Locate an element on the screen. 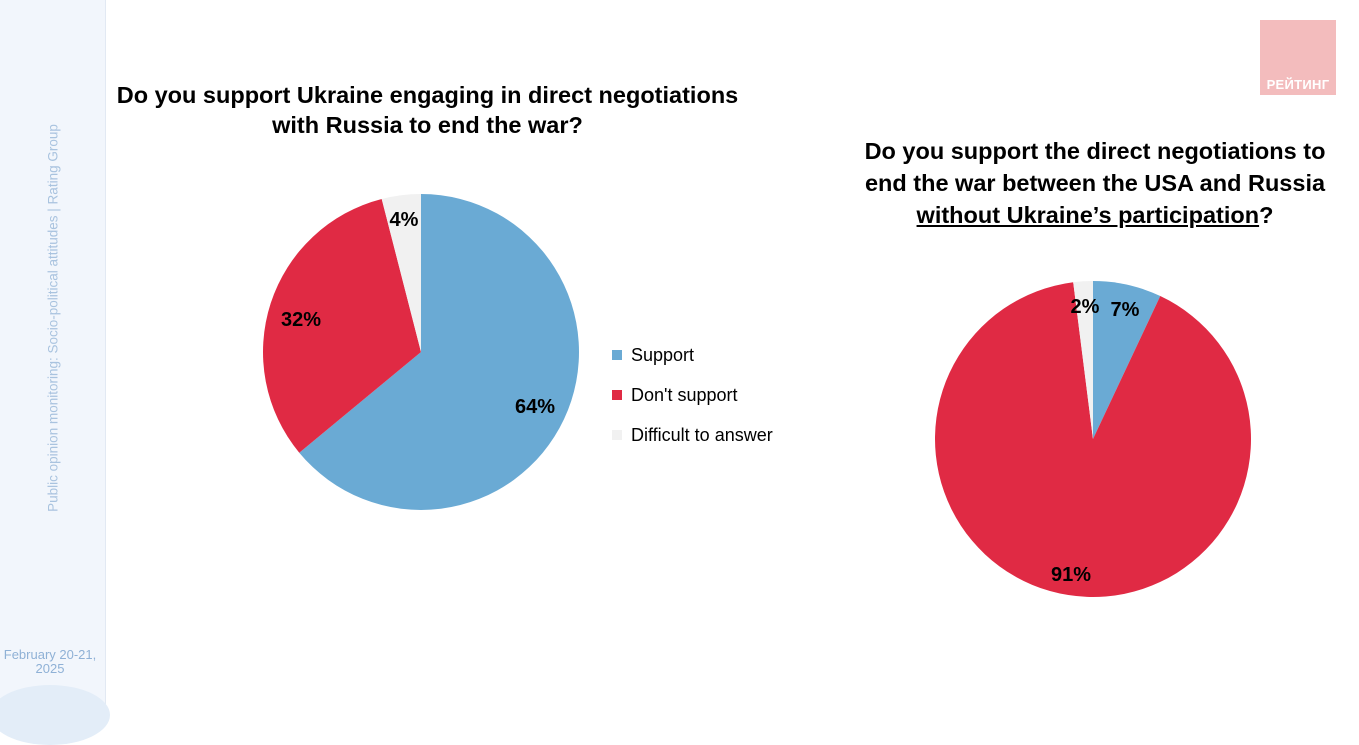 The image size is (1359, 745). legend-label-difficult: Difficult to answer is located at coordinates (702, 434).